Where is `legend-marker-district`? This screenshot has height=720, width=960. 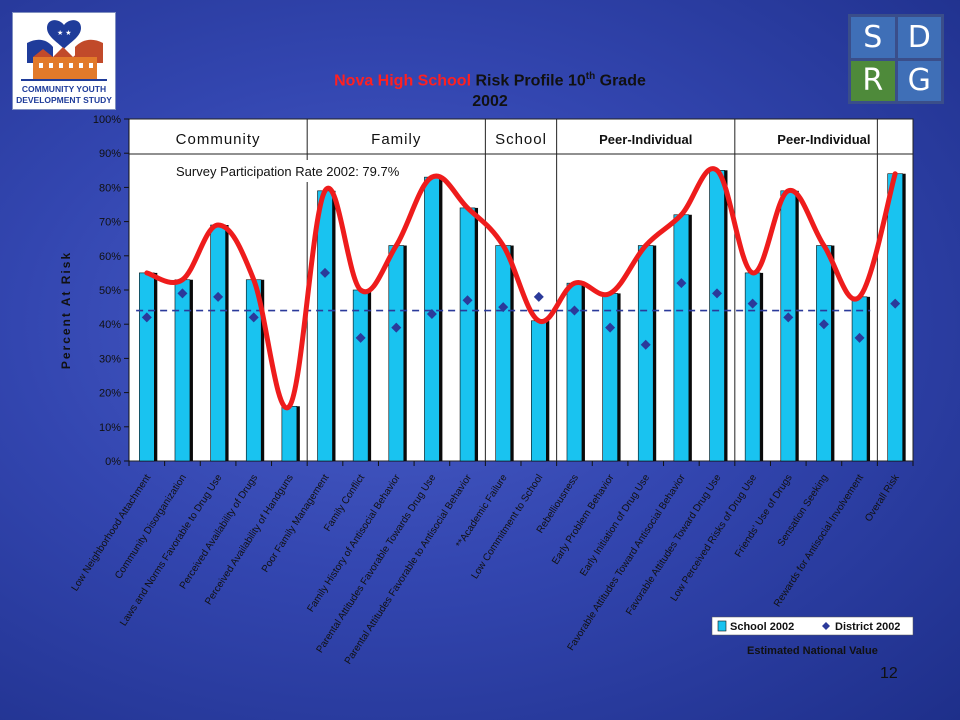 legend-marker-district is located at coordinates (826, 626).